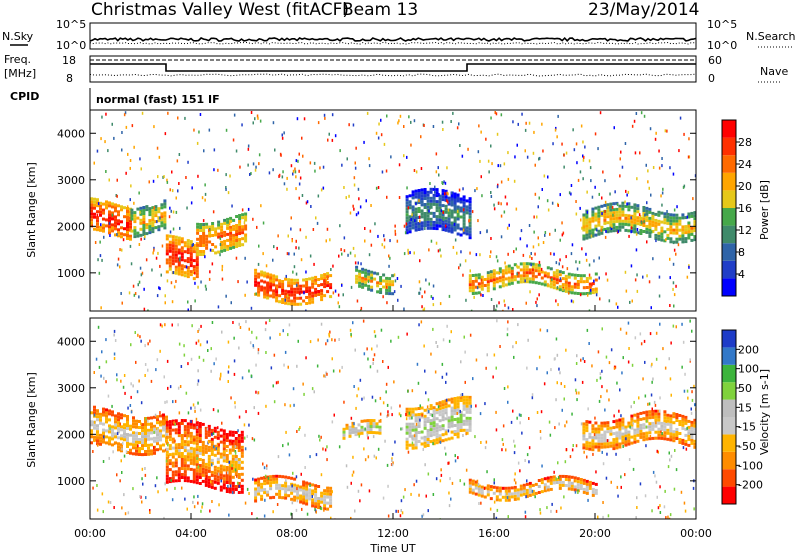  I want to click on nsky-tick-top: 10^5, so click(71, 24).